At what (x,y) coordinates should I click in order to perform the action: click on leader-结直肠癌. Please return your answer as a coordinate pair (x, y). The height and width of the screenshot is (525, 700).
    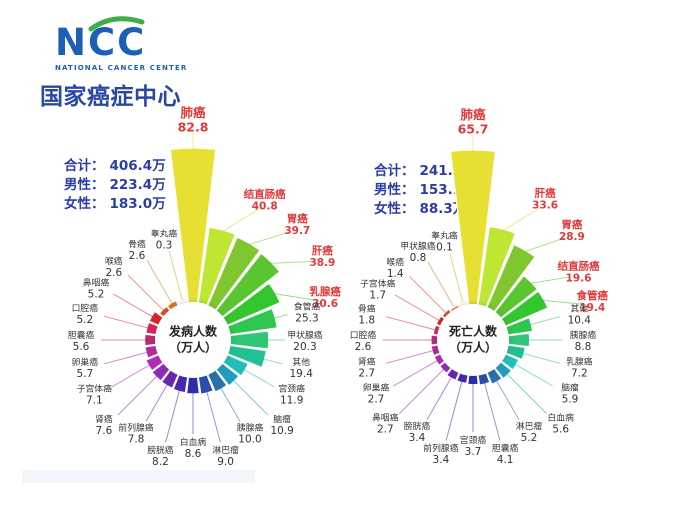
    Looking at the image, I should click on (550, 280).